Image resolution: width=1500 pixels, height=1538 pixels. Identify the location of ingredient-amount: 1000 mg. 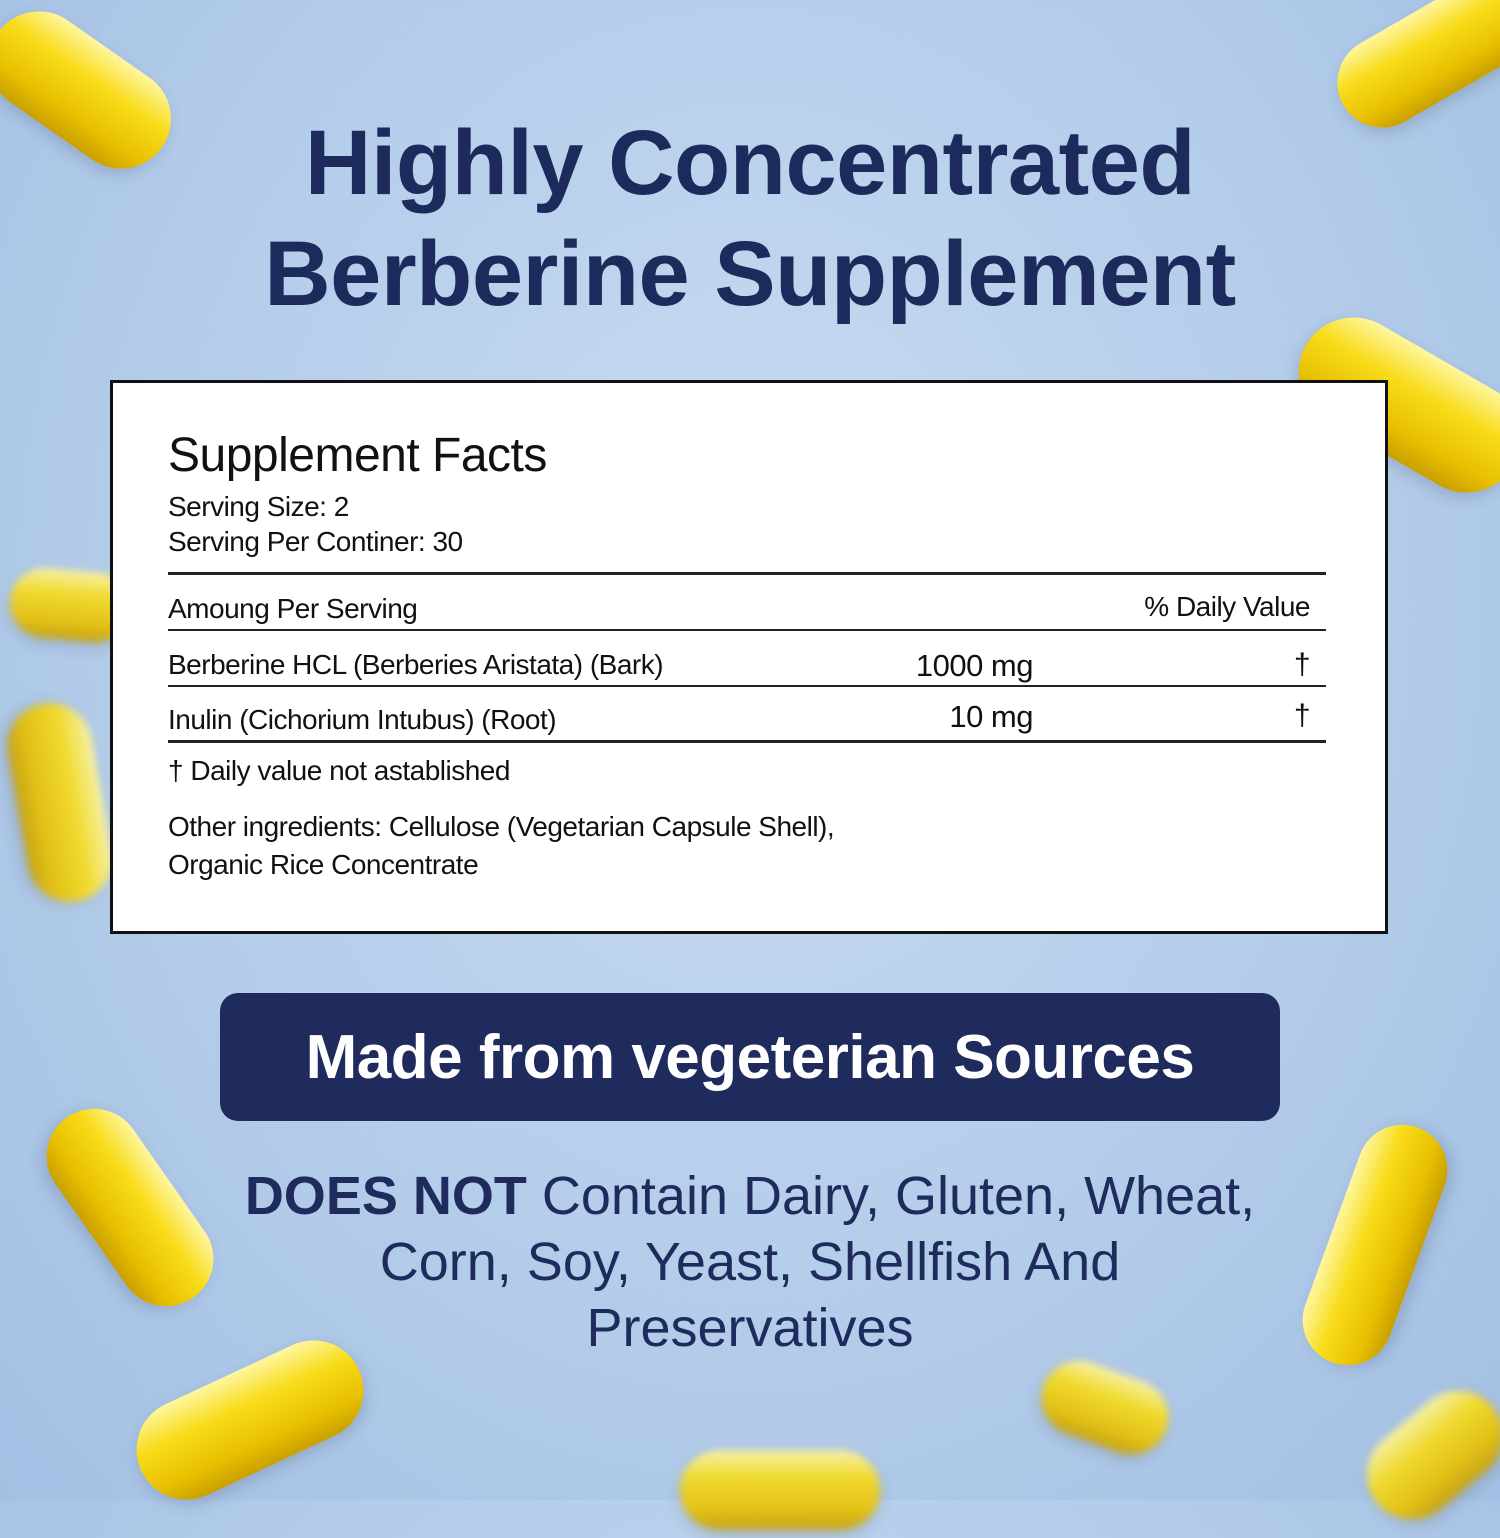
(974, 665).